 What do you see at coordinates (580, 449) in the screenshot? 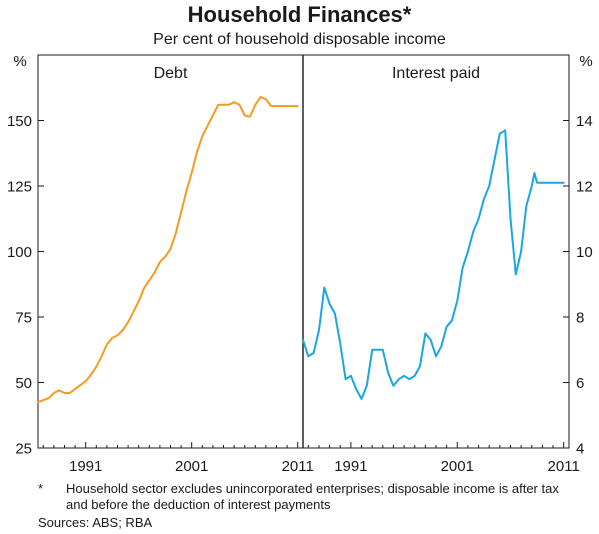
I see `interest-paid-y-tick-label: 4` at bounding box center [580, 449].